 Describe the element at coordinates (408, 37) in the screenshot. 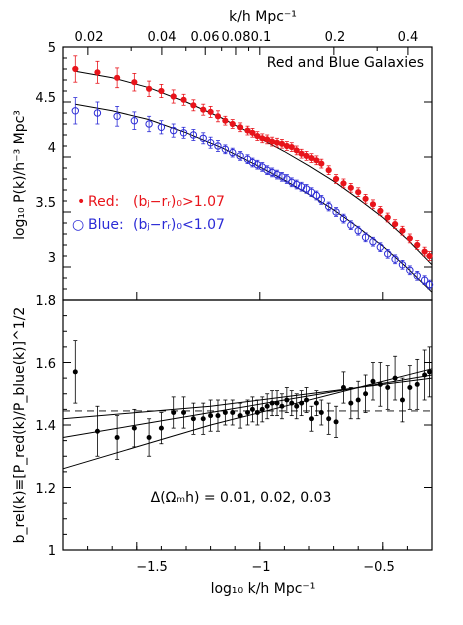

I see `top-tick-0.4: 0.4` at that location.